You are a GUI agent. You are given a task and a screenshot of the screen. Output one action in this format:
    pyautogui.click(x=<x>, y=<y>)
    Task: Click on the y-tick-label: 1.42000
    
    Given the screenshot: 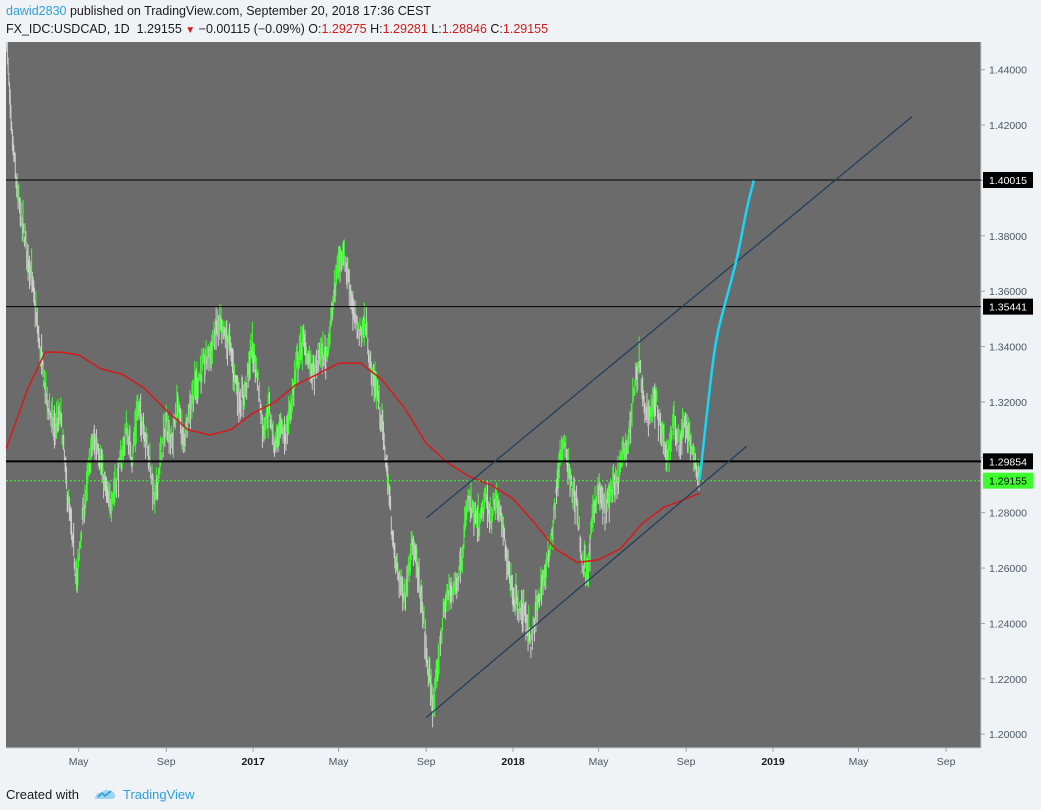 What is the action you would take?
    pyautogui.click(x=1008, y=126)
    